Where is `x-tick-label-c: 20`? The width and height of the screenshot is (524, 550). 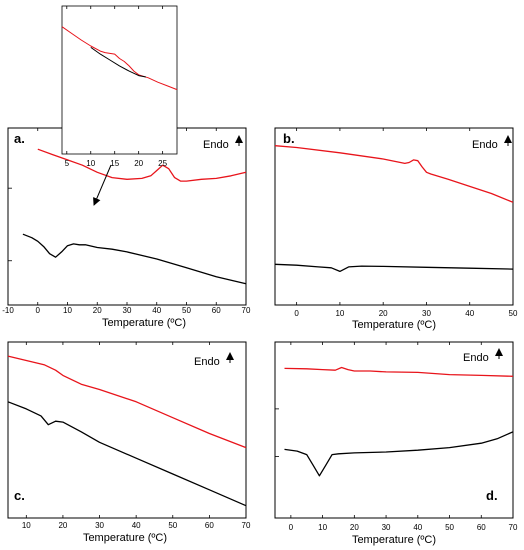
x-tick-label-c: 20 is located at coordinates (62, 525).